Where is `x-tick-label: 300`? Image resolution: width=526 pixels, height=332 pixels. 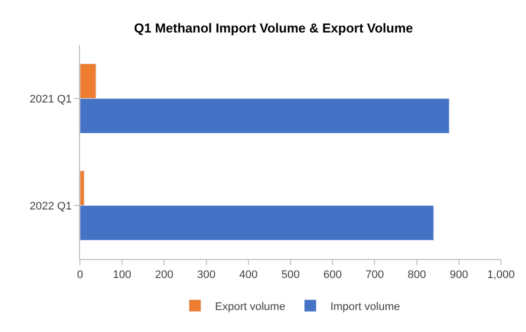 x-tick-label: 300 is located at coordinates (206, 275).